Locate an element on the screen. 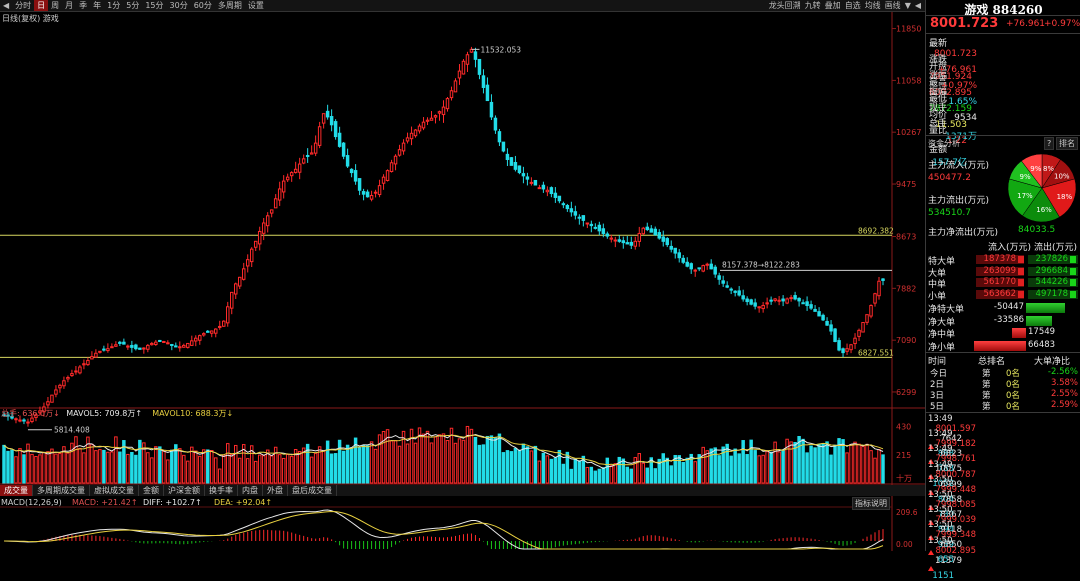 The image size is (1080, 581). price-change-pct: +0.97% is located at coordinates (1062, 24).